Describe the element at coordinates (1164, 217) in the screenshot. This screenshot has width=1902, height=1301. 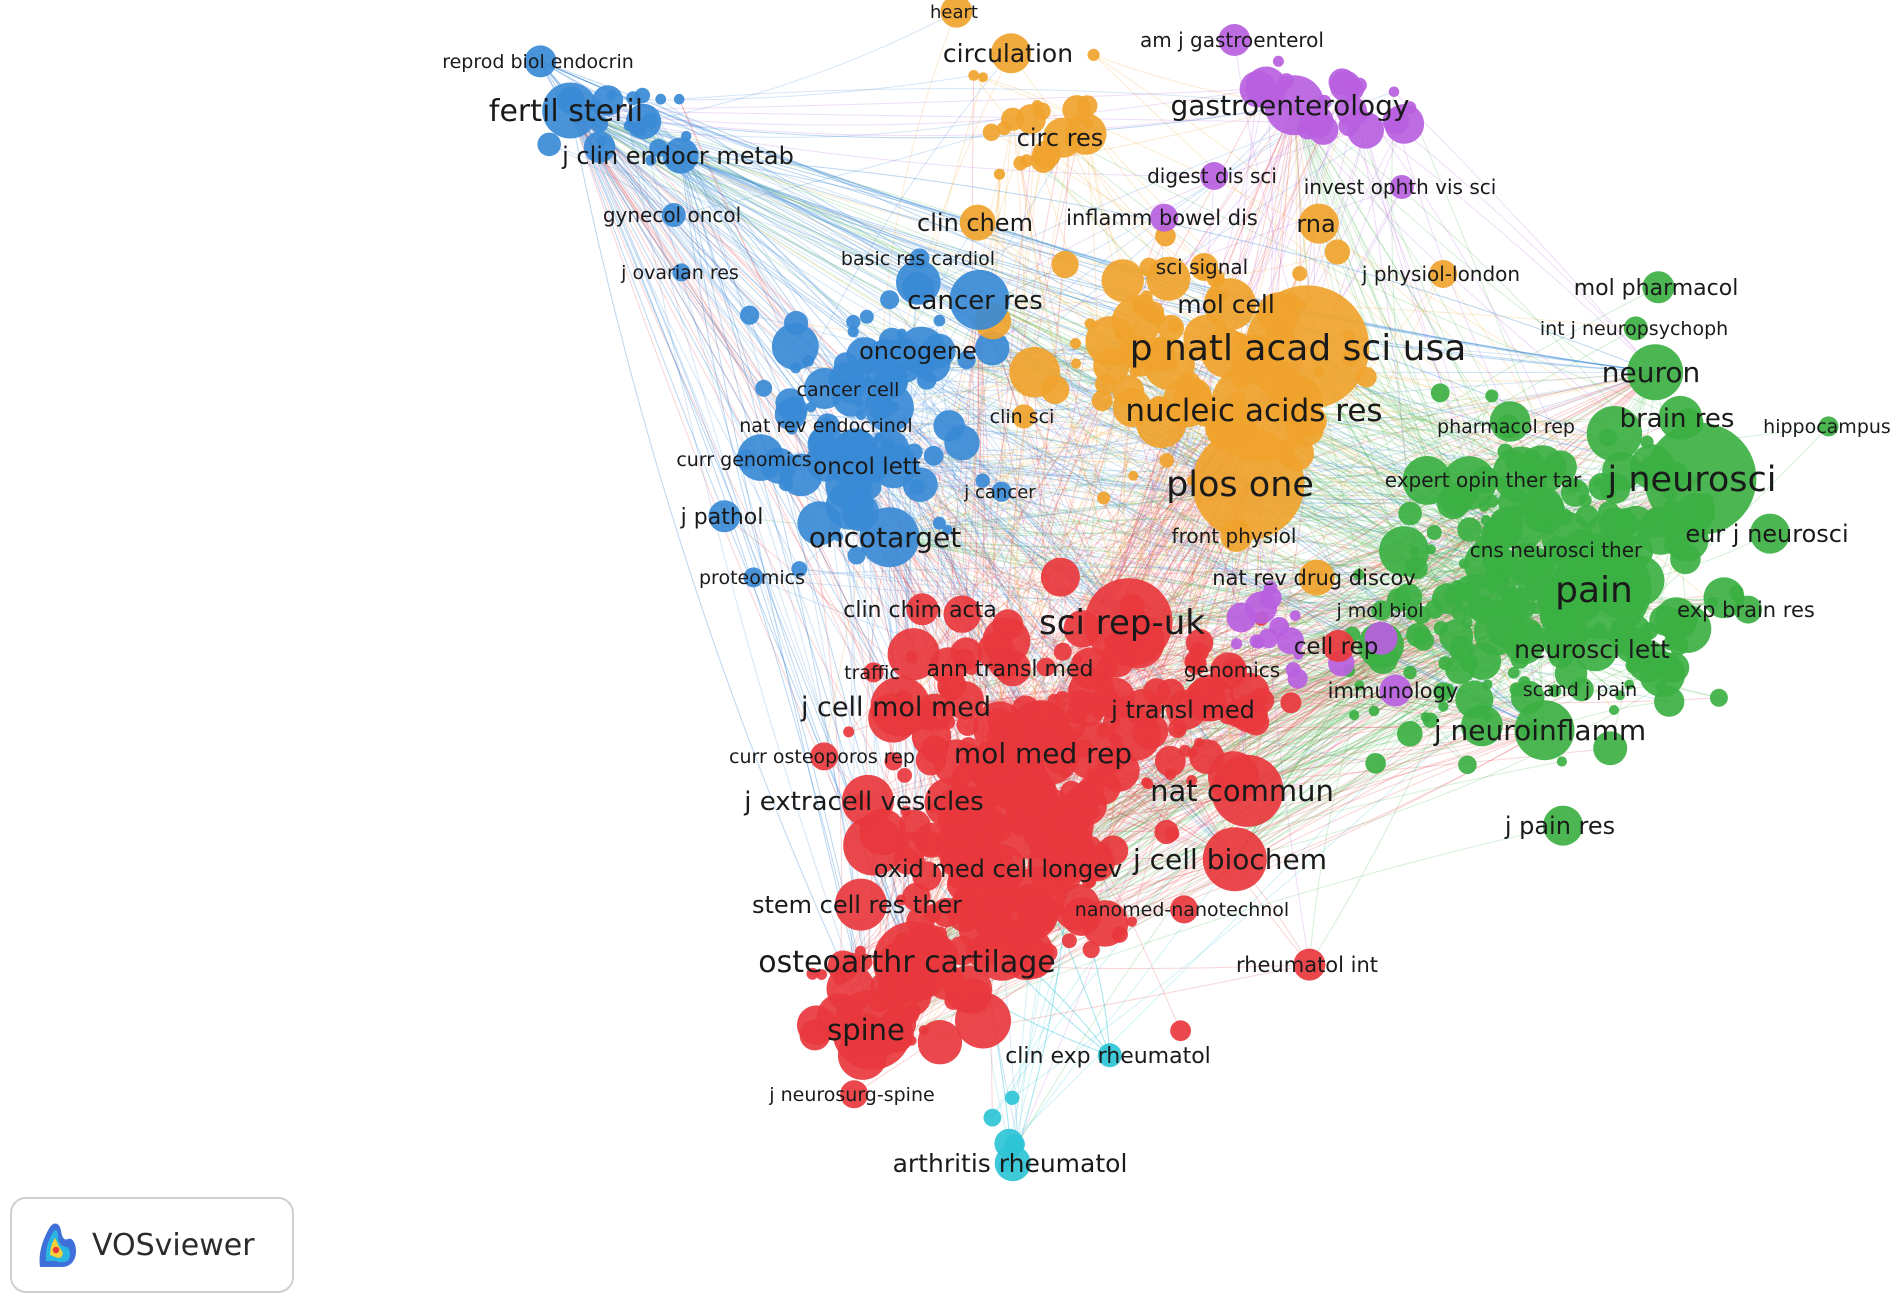
I see `node-inflamm-bowel-dis` at that location.